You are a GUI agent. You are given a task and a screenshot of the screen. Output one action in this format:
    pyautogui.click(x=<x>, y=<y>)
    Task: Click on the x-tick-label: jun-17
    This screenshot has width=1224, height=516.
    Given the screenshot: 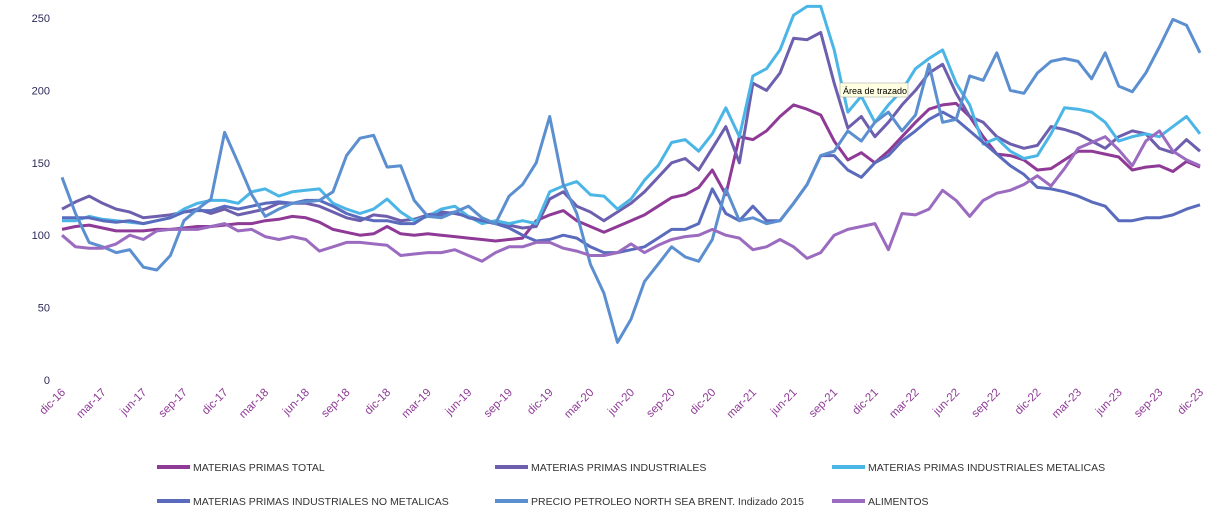 What is the action you would take?
    pyautogui.click(x=134, y=403)
    